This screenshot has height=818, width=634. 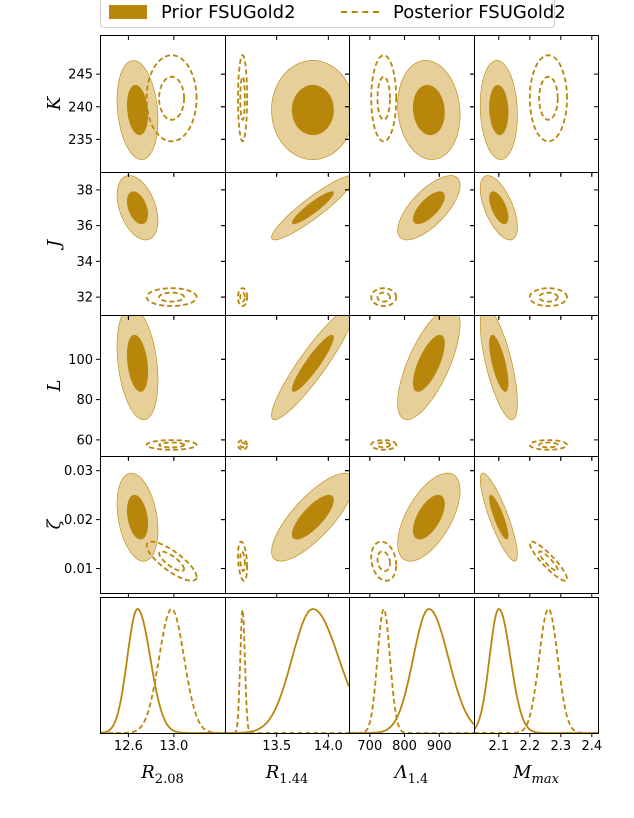 I want to click on panel-K-vs-col2, so click(x=293, y=107).